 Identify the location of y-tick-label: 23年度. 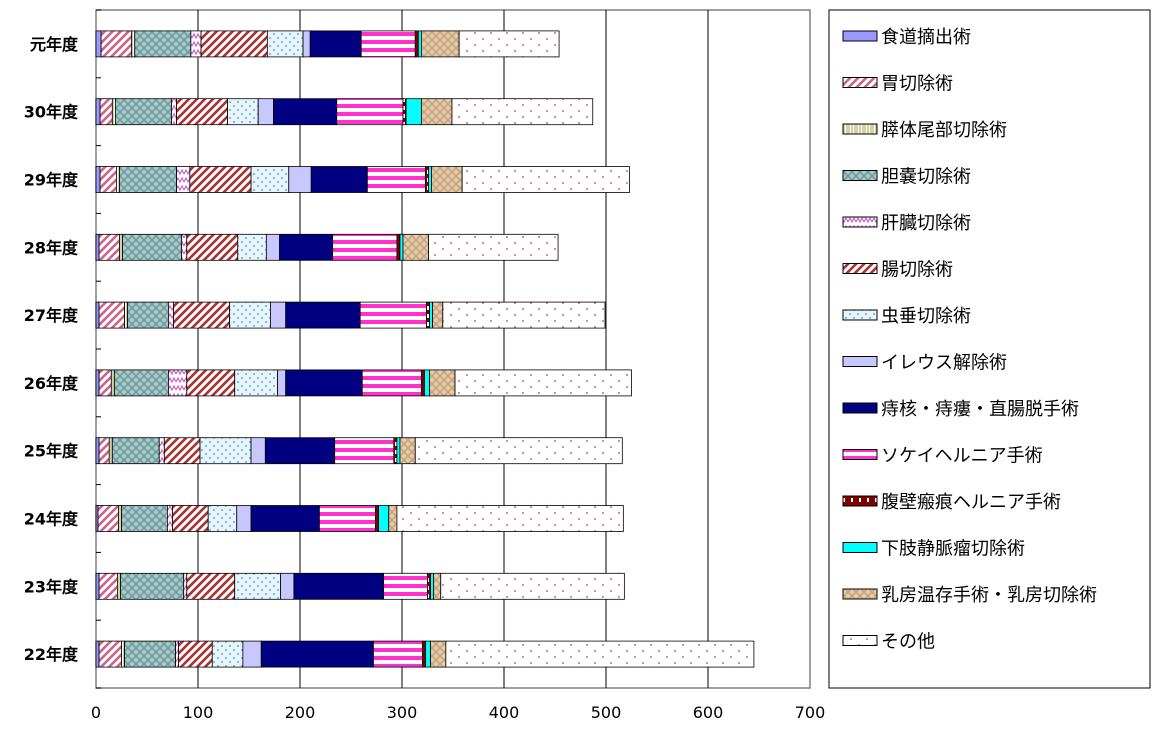
(51, 586).